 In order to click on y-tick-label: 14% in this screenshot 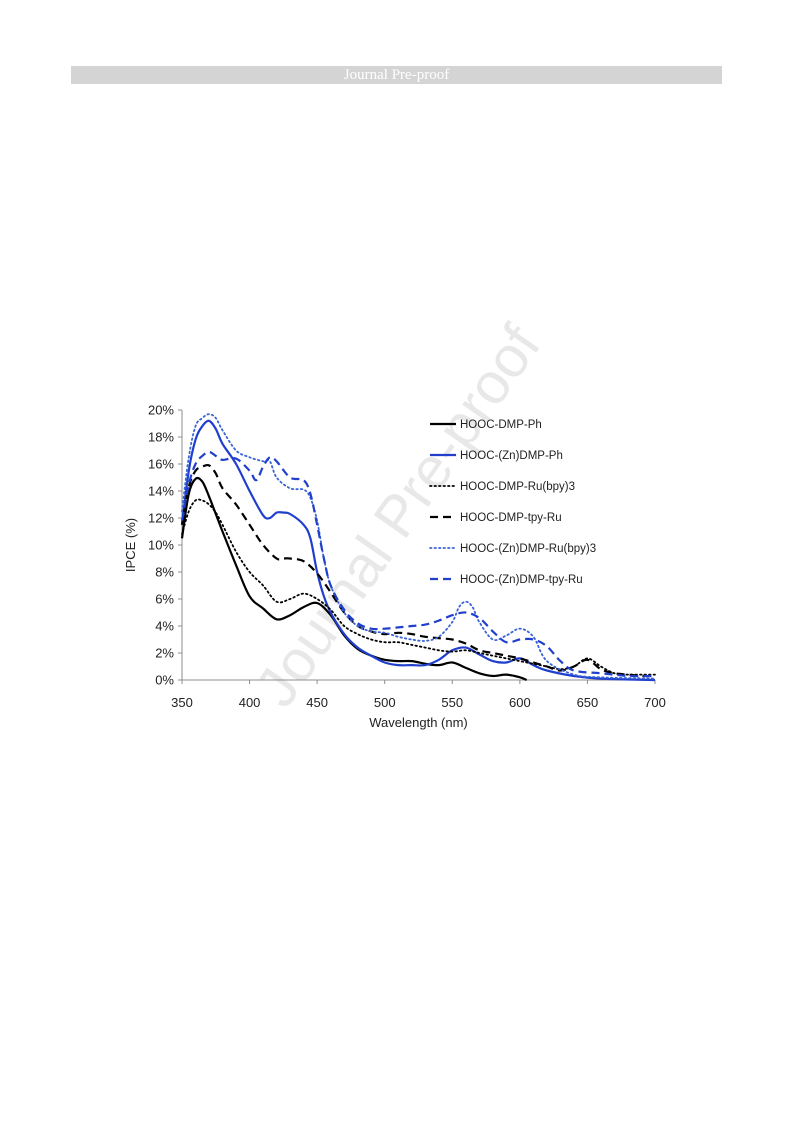, I will do `click(161, 491)`.